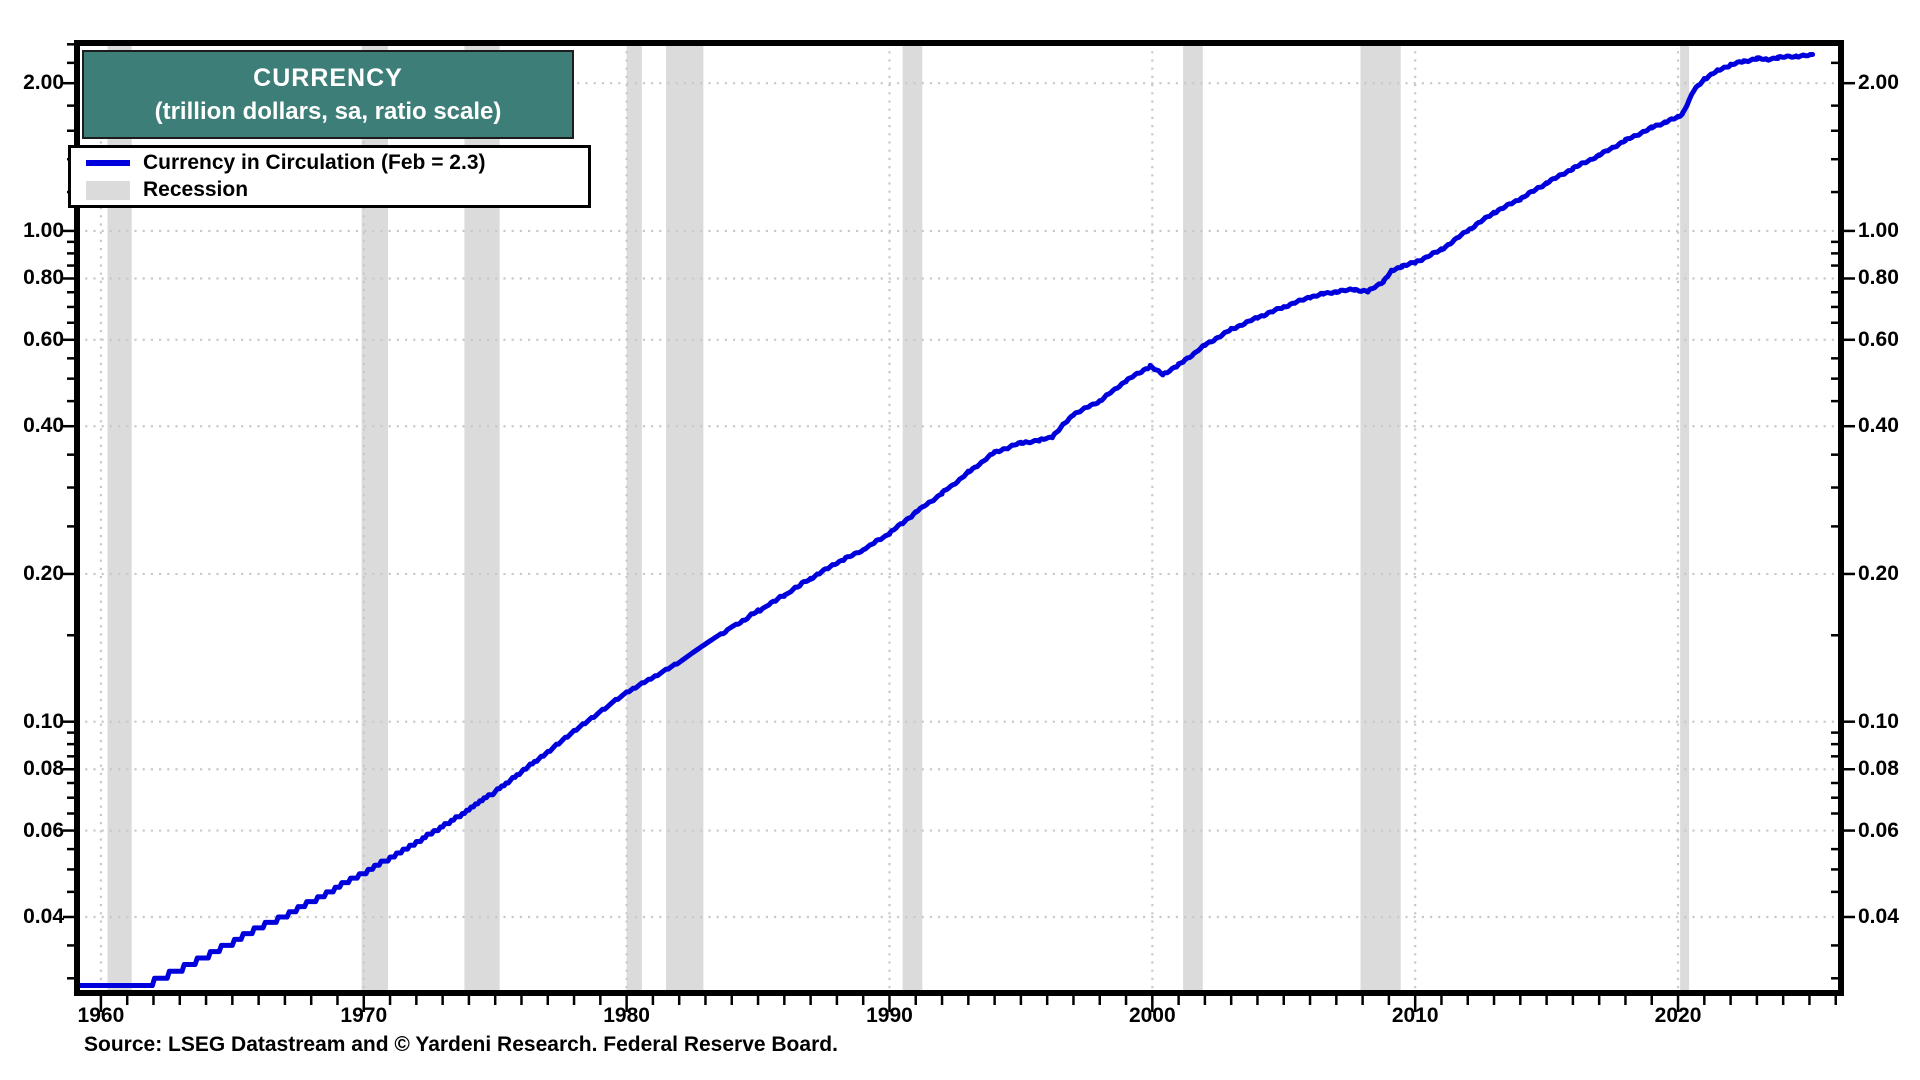 This screenshot has height=1080, width=1920. I want to click on y-axis-label-right: 2.00, so click(1878, 83).